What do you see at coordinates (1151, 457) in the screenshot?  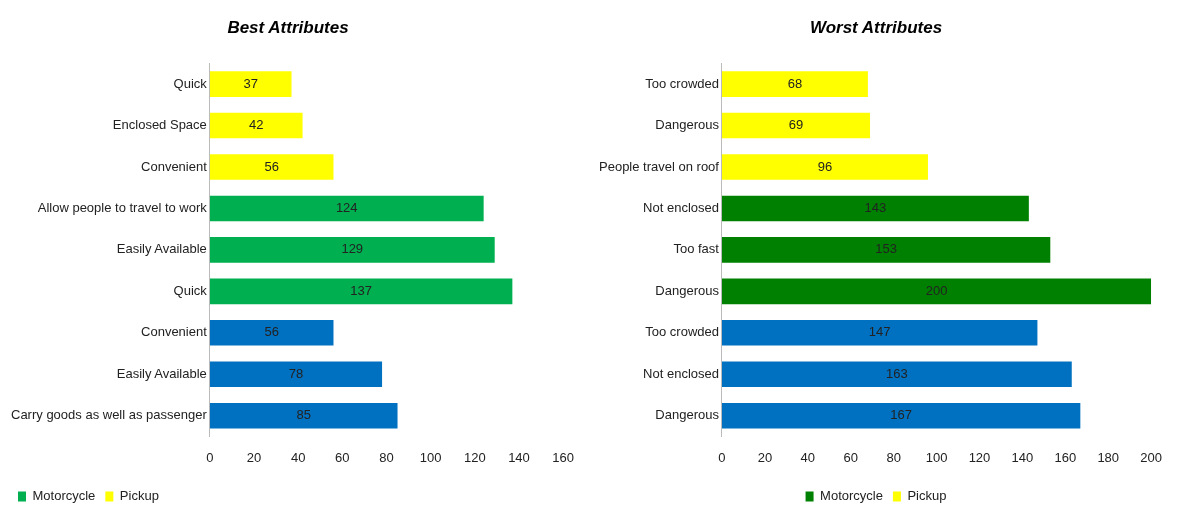 I see `x-tick-label: 200` at bounding box center [1151, 457].